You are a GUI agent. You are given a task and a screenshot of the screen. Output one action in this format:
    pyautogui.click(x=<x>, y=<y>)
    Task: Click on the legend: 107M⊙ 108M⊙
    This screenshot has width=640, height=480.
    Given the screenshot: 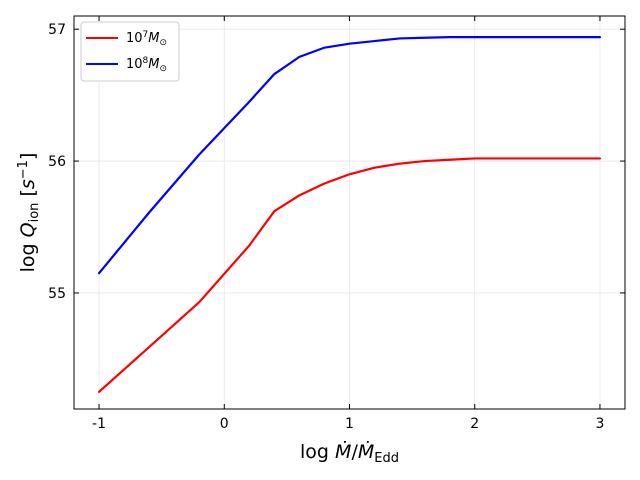 What is the action you would take?
    pyautogui.click(x=130, y=51)
    